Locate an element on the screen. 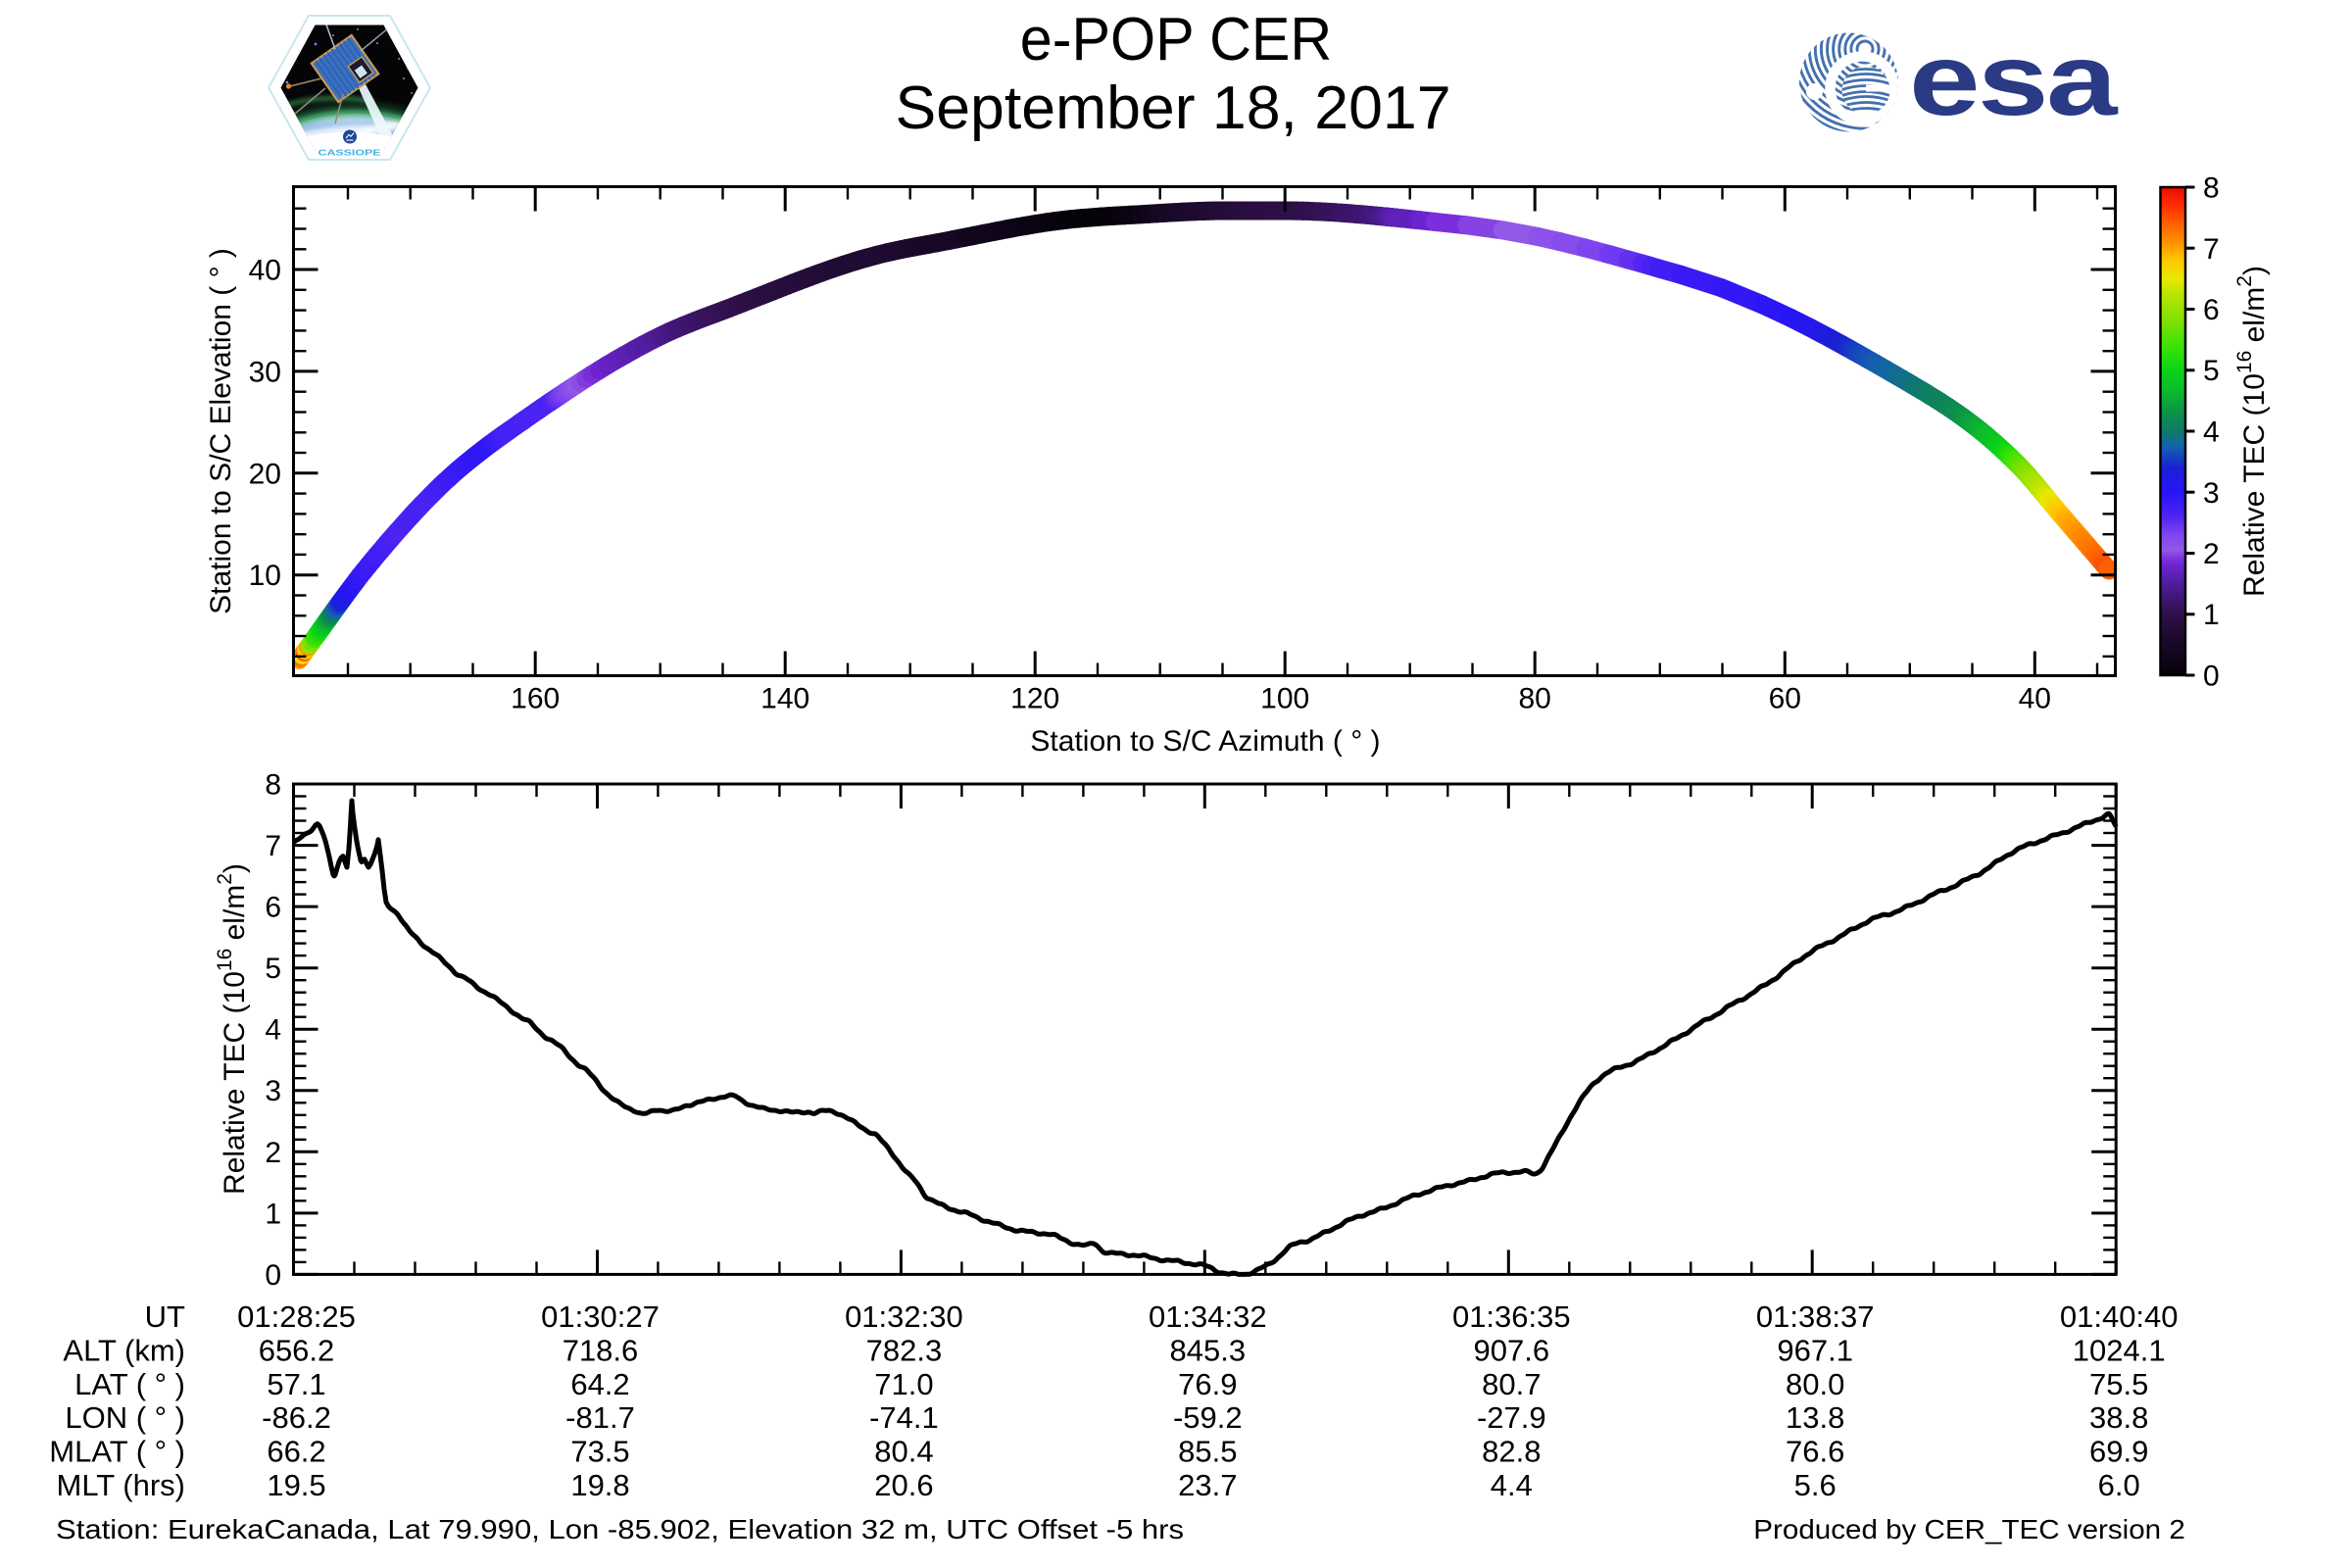 This screenshot has width=2352, height=1568. svg-text: e-POP CER is located at coordinates (1176, 40).